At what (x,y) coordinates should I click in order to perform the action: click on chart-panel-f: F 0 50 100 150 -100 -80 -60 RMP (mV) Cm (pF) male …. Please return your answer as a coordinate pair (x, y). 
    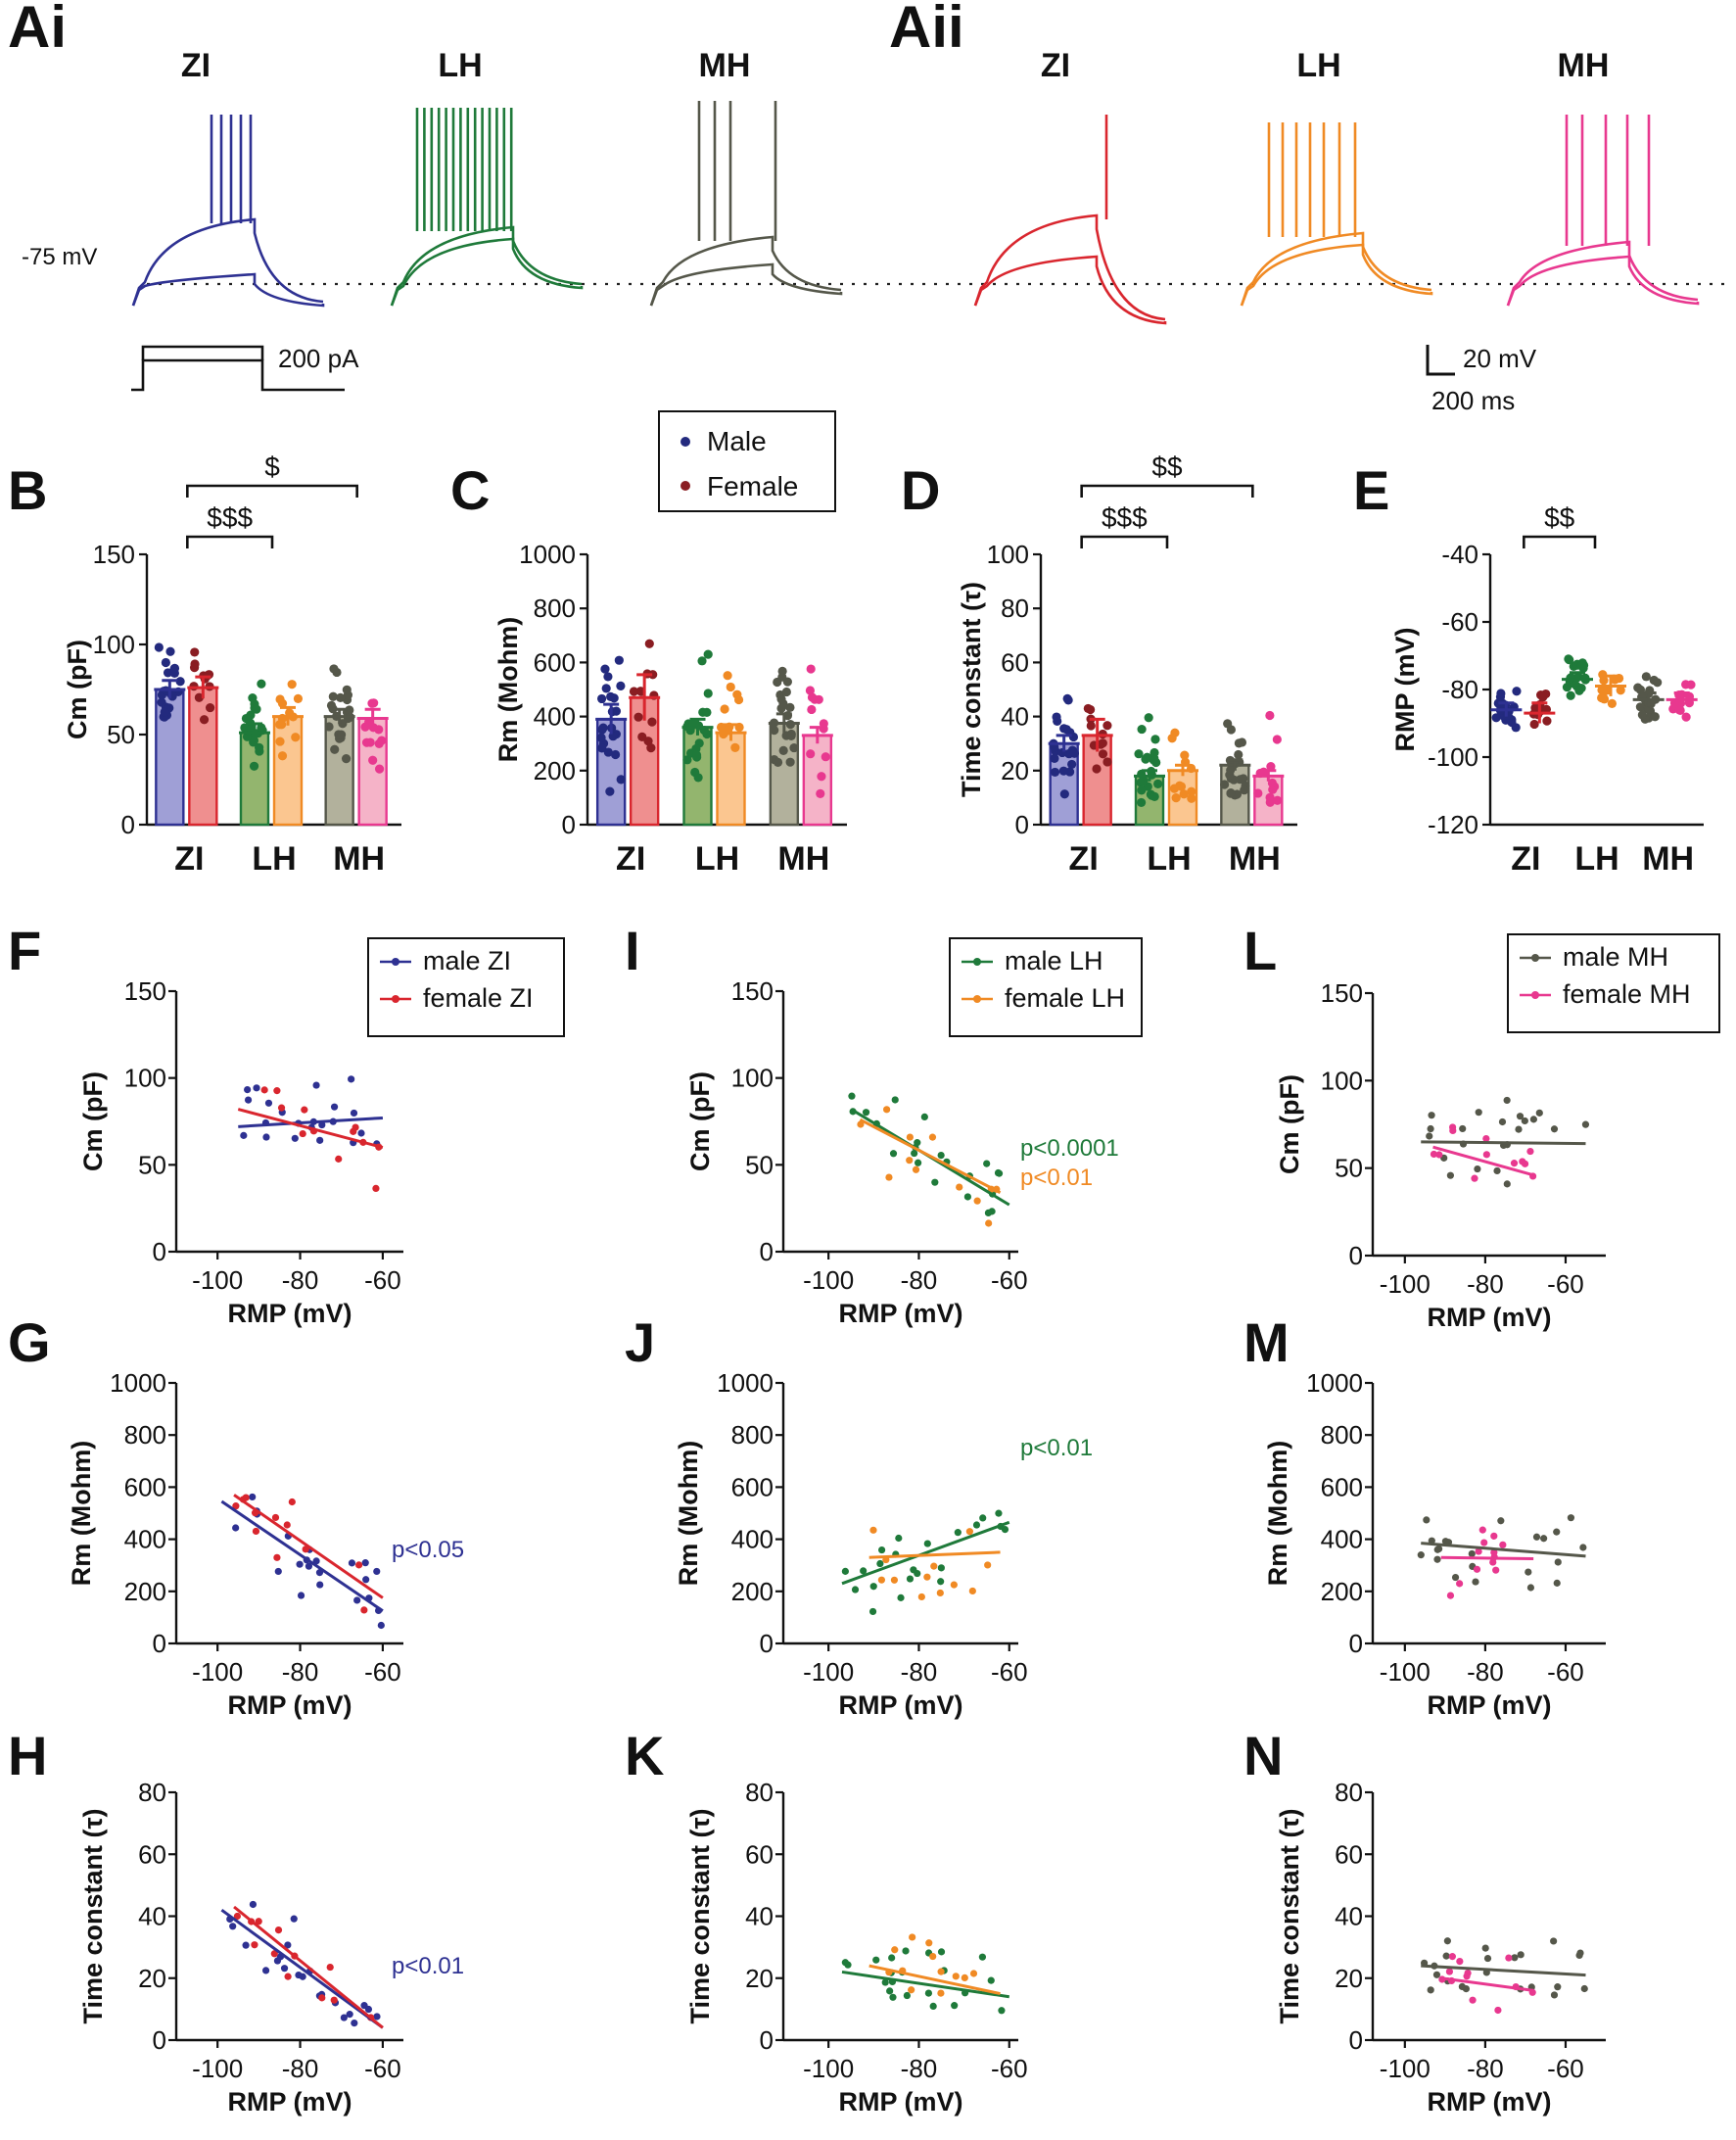
    Looking at the image, I should click on (287, 1124).